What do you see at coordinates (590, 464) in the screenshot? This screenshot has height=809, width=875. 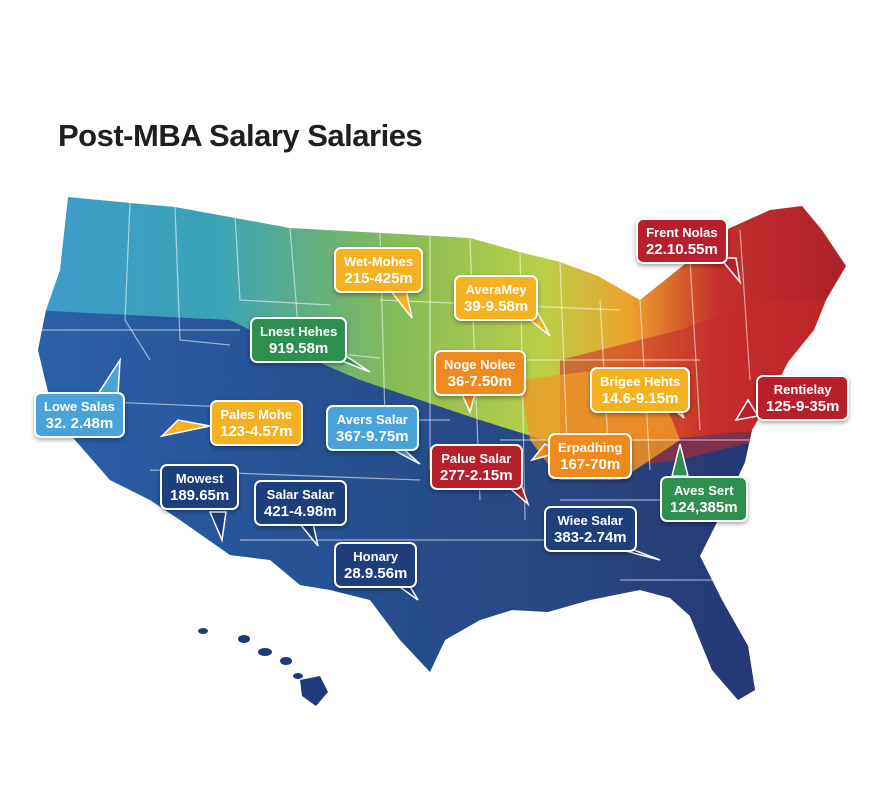 I see `label-value: 167-70m` at bounding box center [590, 464].